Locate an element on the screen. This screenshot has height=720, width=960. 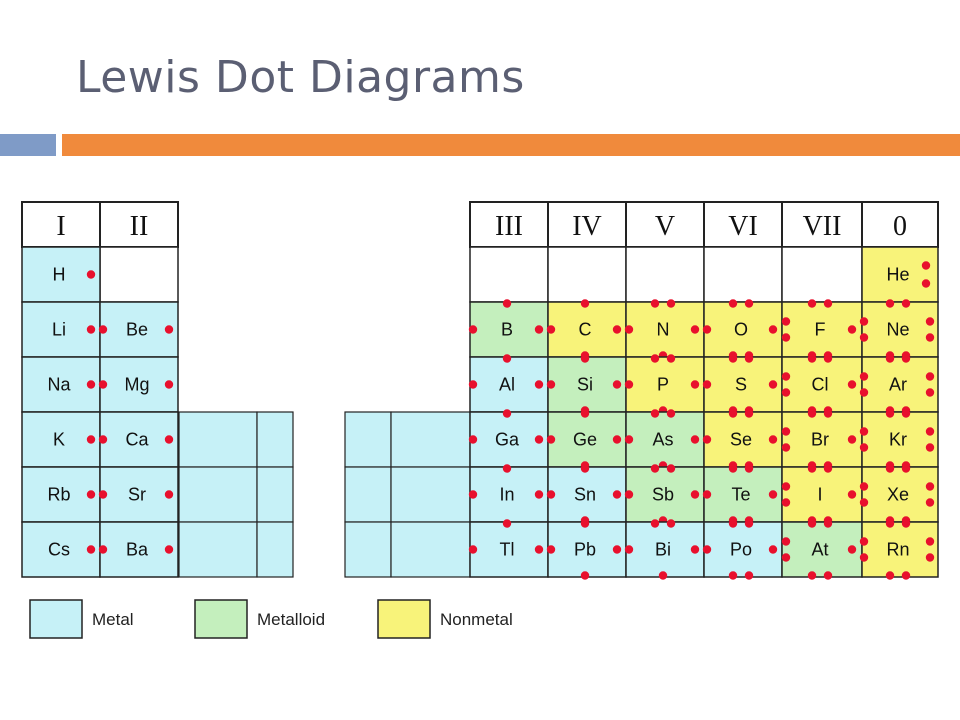
element-symbol: Li is located at coordinates (59, 330).